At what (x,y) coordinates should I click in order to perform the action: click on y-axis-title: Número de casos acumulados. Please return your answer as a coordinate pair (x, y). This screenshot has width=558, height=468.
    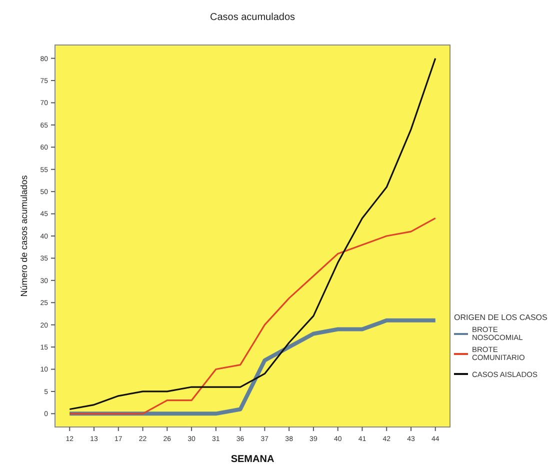
    Looking at the image, I should click on (24, 235).